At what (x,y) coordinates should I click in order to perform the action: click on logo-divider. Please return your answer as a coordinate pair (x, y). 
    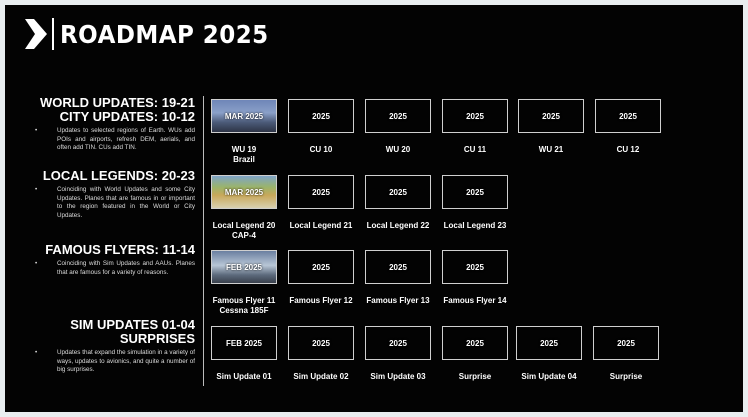
    Looking at the image, I should click on (53, 34).